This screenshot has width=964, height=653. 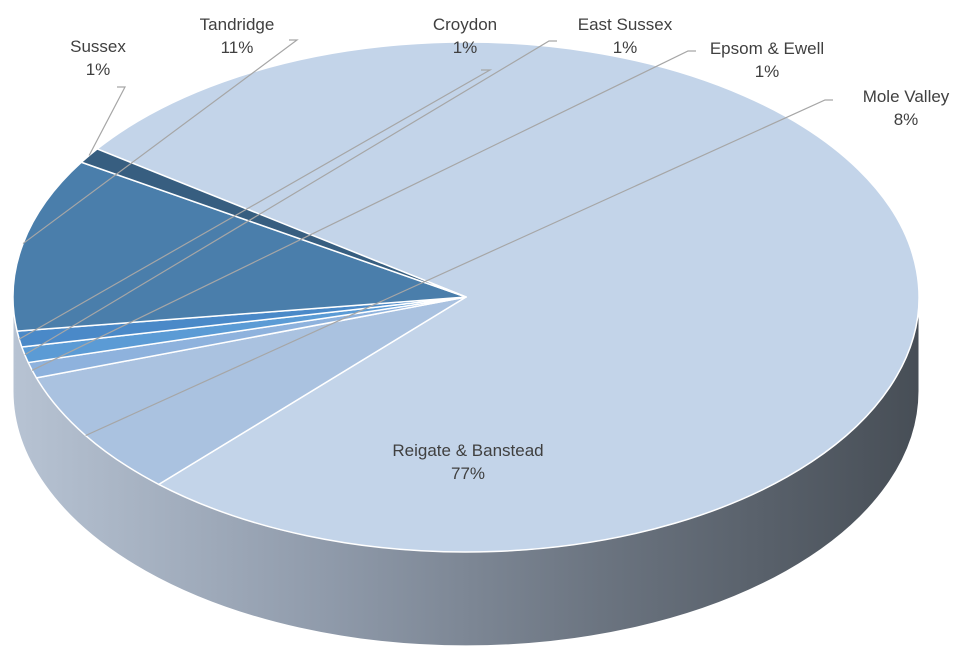 I want to click on slice-value-reigate-and-banstead: 77%, so click(x=468, y=473).